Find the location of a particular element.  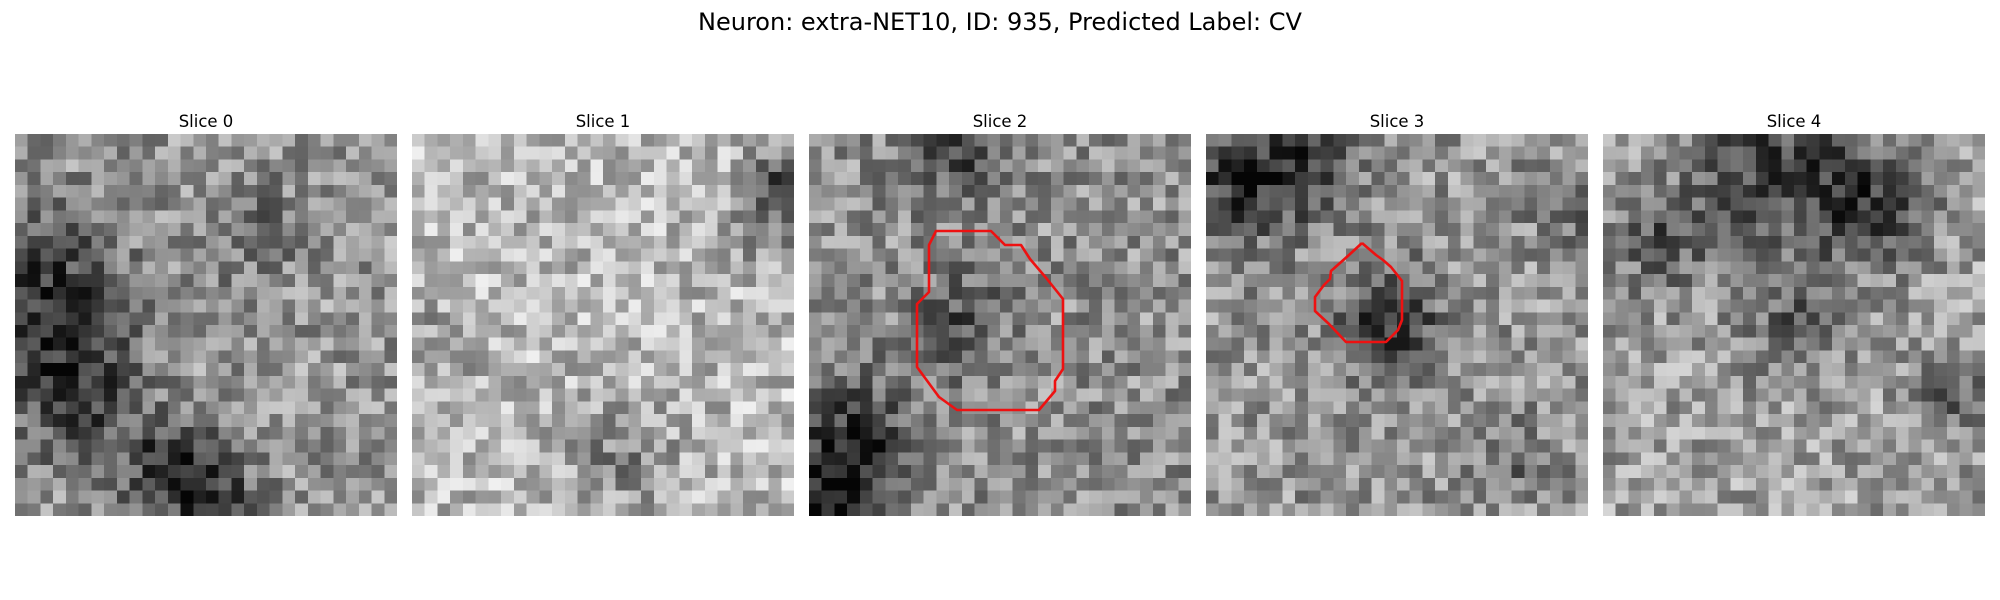

slice-2-pixels is located at coordinates (1000, 325).